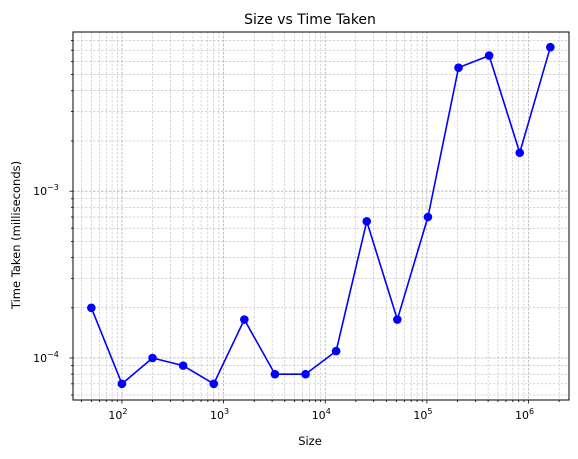 The height and width of the screenshot is (459, 578). Describe the element at coordinates (46, 357) in the screenshot. I see `y-tick-label: 10⁻⁴` at that location.